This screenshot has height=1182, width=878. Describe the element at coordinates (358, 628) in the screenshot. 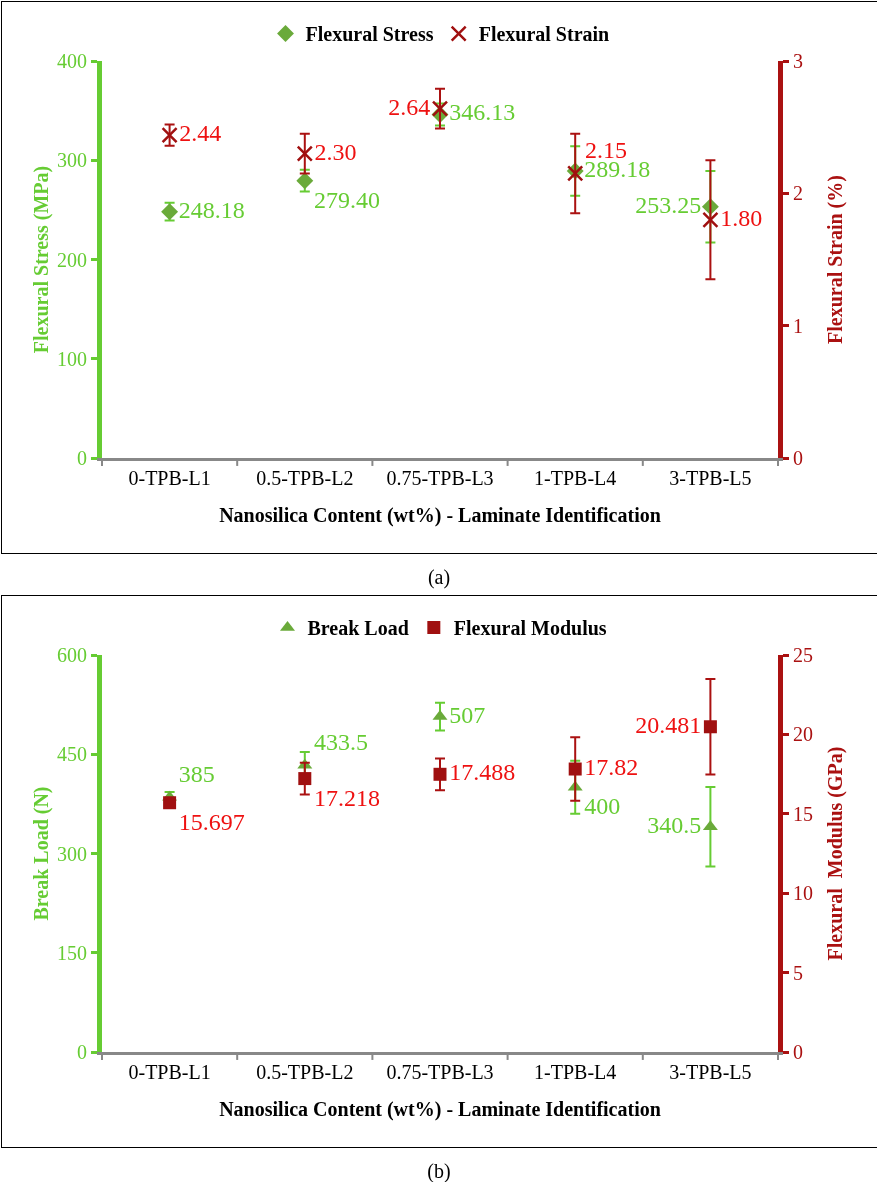

I see `legend-label: Break Load` at that location.